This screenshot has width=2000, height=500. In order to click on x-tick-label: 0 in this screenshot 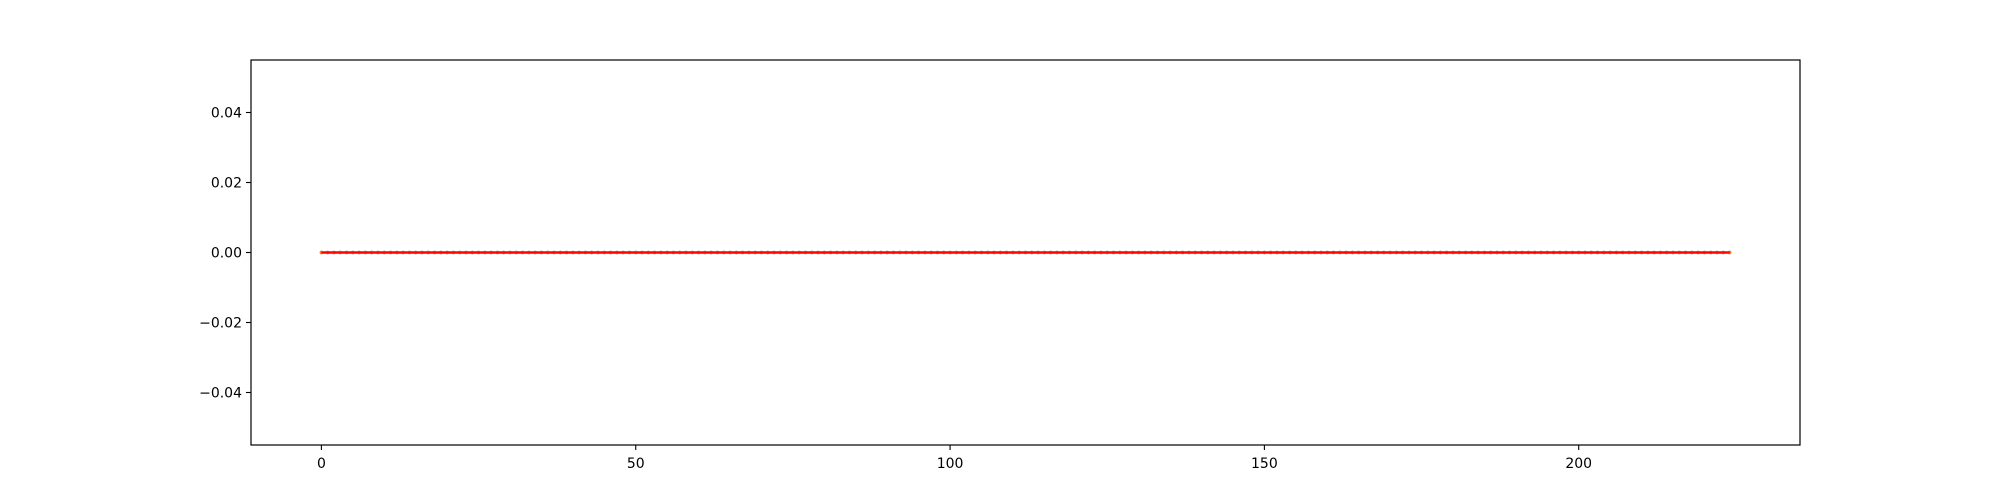, I will do `click(321, 464)`.